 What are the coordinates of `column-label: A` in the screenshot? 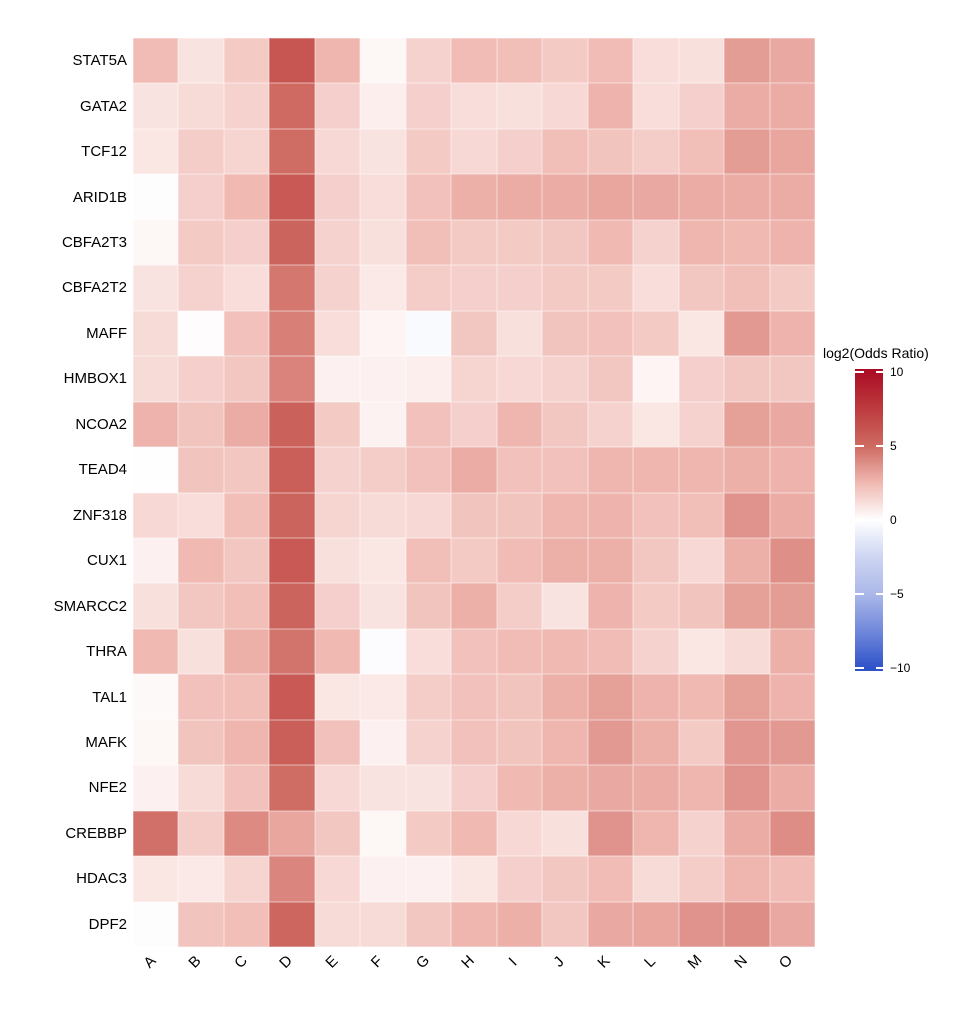 It's located at (150, 962).